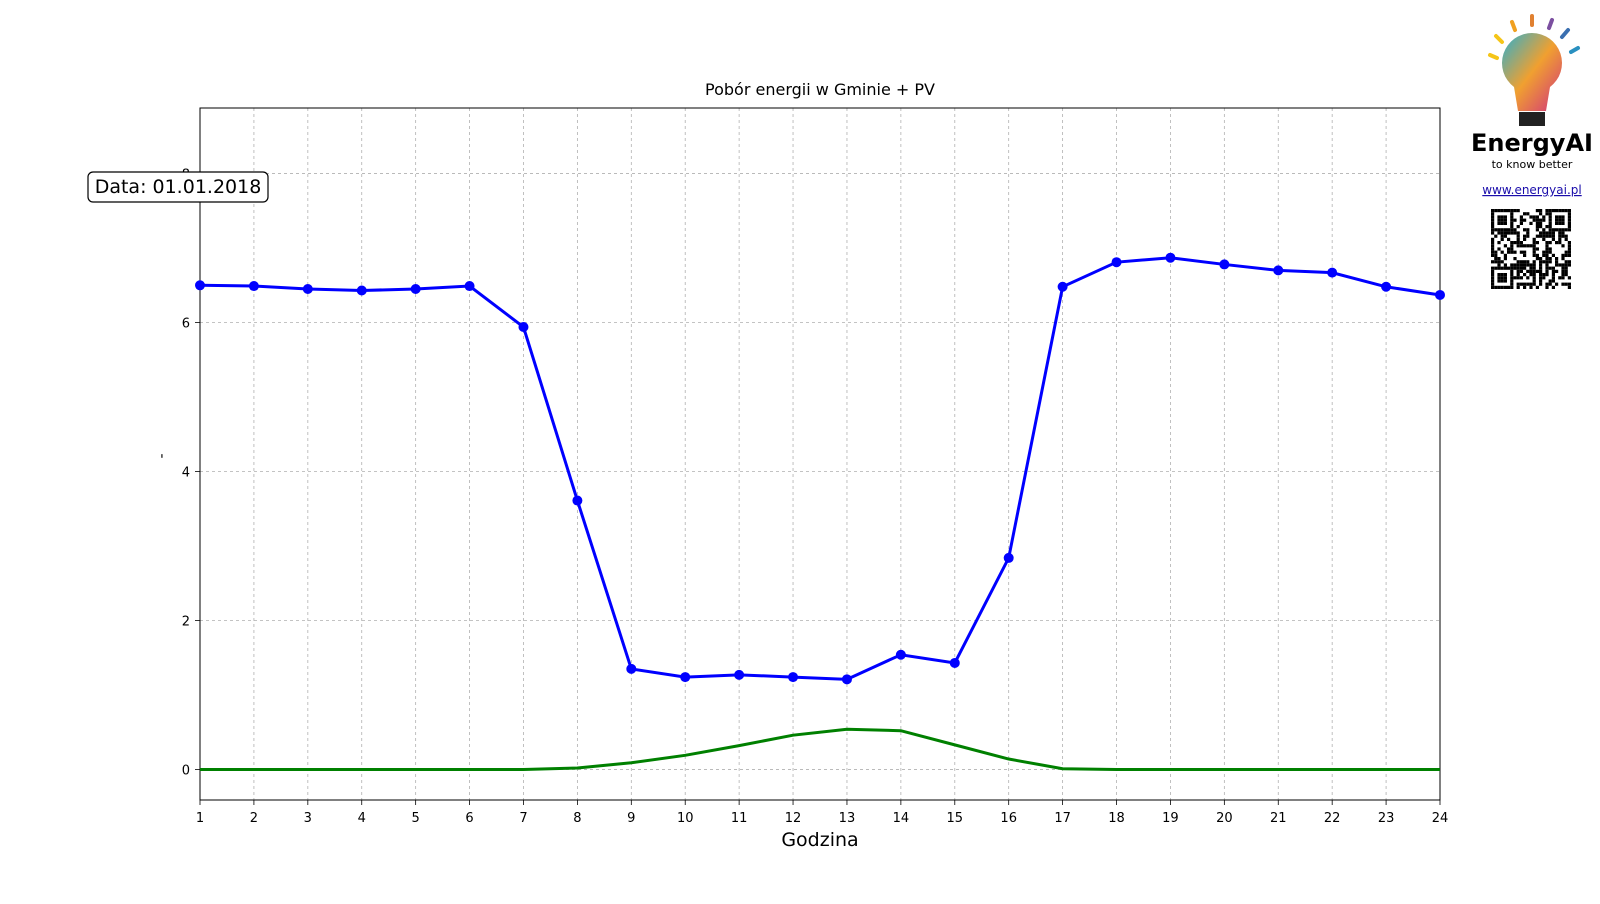 This screenshot has width=1600, height=904. I want to click on x-tick-label: 6, so click(469, 818).